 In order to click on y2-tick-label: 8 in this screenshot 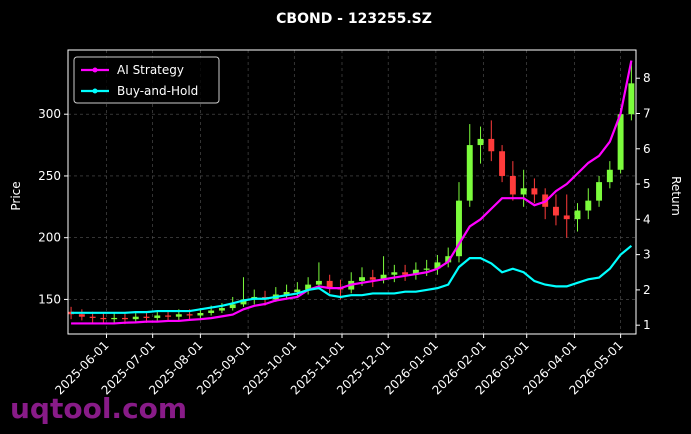, I will do `click(647, 78)`.